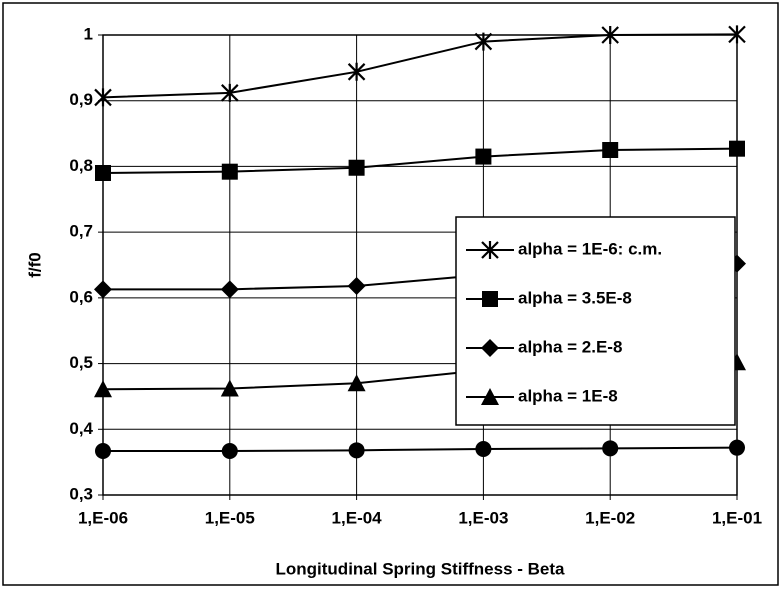 The image size is (783, 590). What do you see at coordinates (230, 517) in the screenshot?
I see `x-tick-label: 1,E-05` at bounding box center [230, 517].